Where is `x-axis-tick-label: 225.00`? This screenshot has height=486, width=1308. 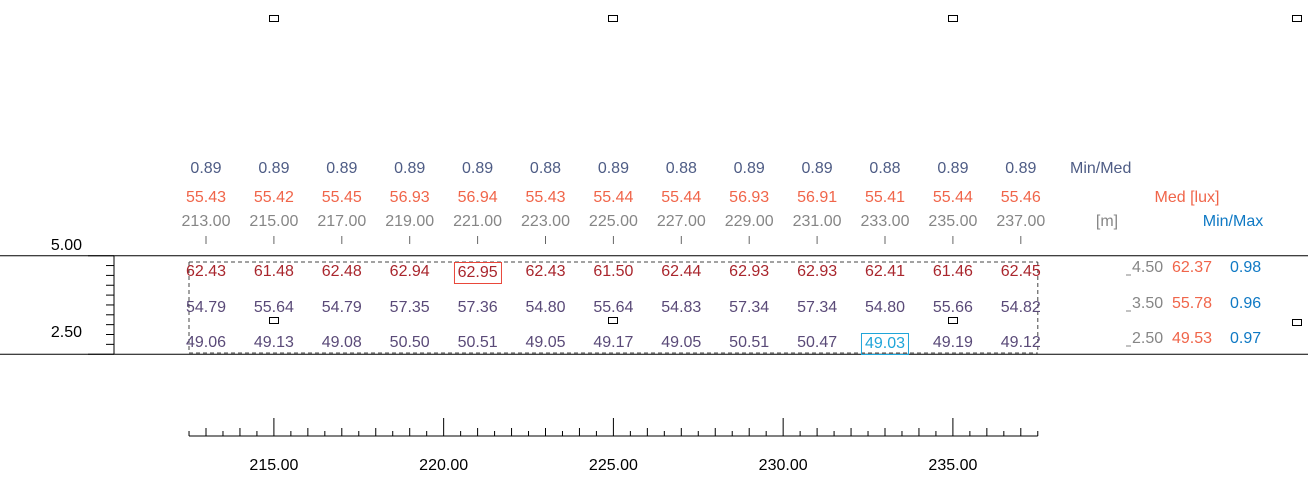 x-axis-tick-label: 225.00 is located at coordinates (613, 465).